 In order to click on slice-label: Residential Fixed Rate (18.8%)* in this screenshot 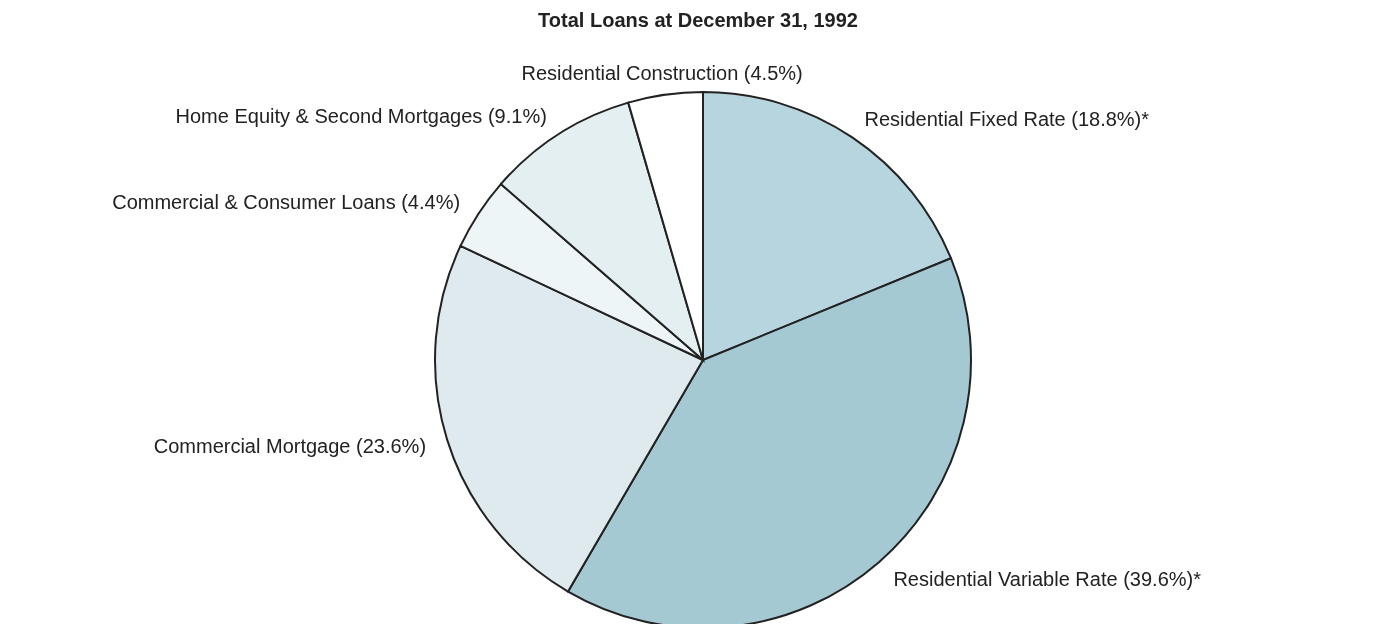, I will do `click(1007, 119)`.